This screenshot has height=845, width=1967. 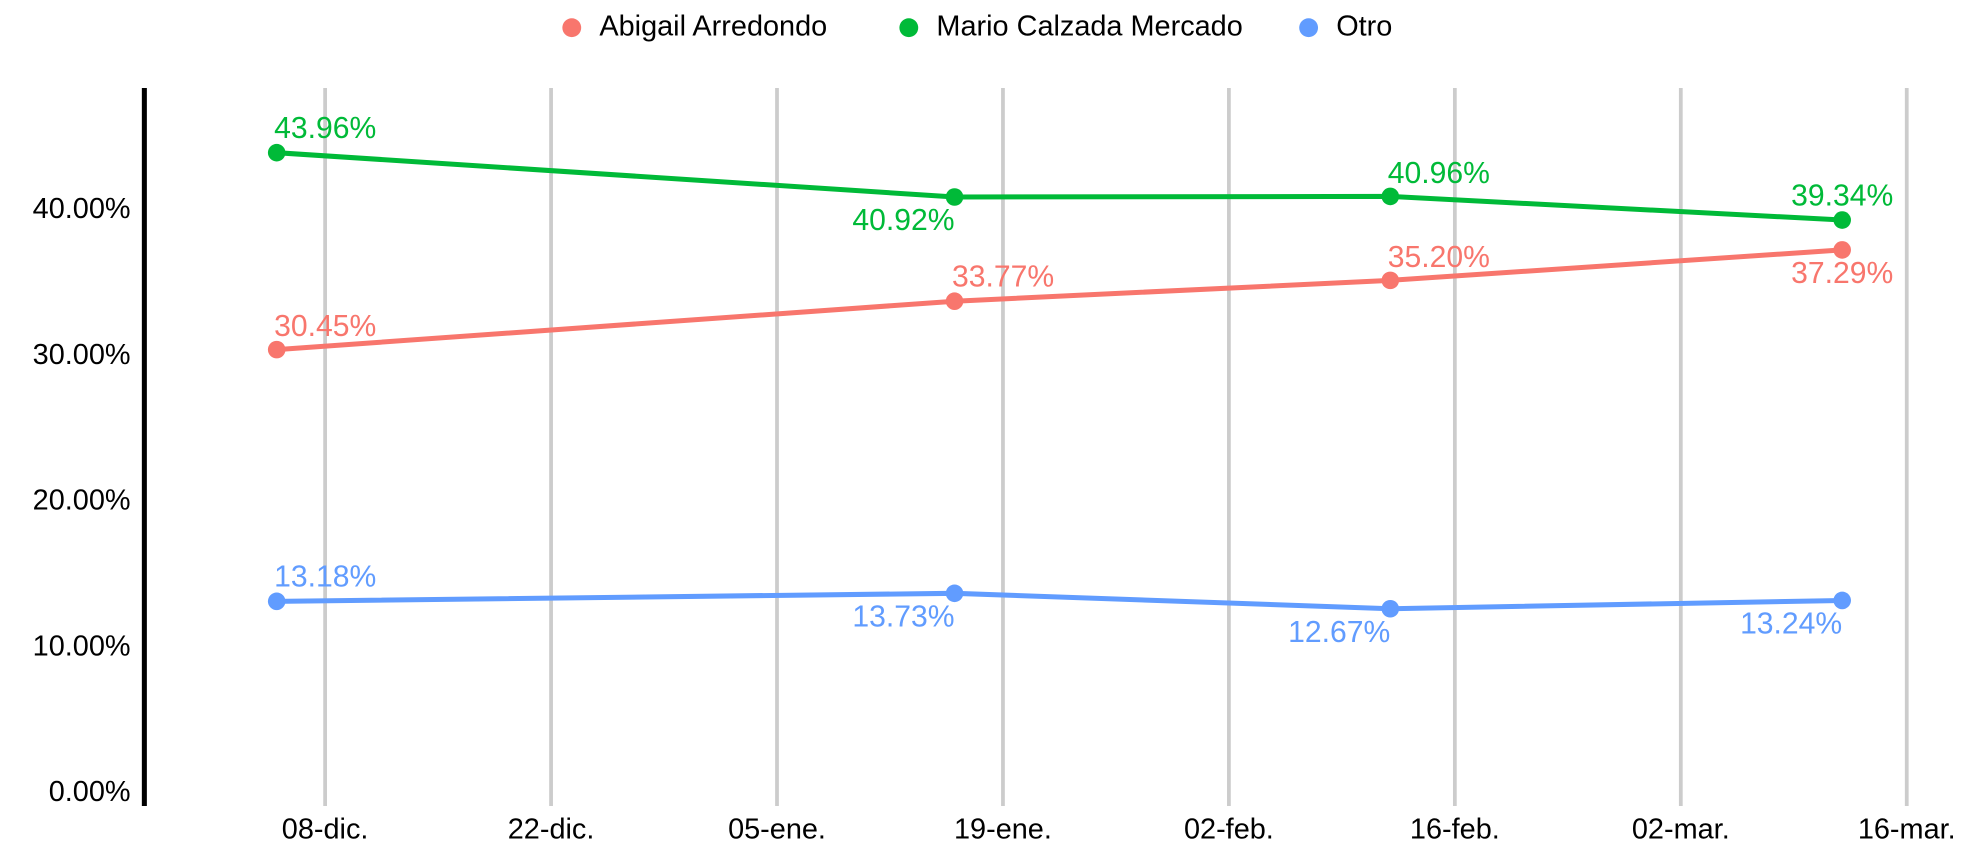 I want to click on y-tick-label: 0.00%, so click(x=90, y=792).